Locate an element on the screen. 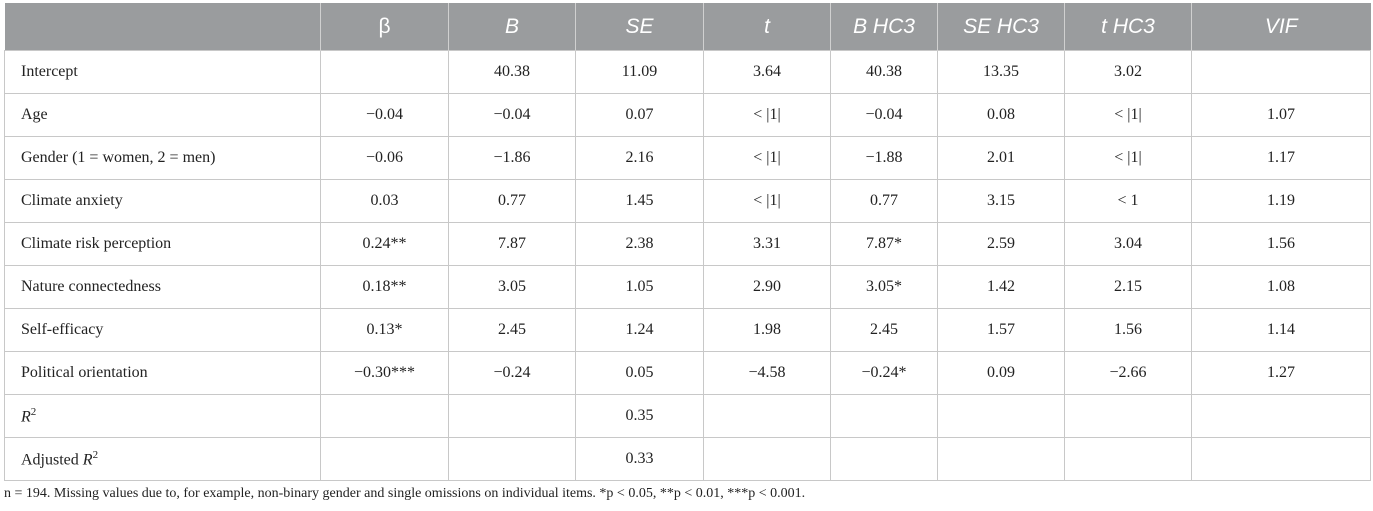 This screenshot has width=1373, height=511. row-label: Nature connectedness is located at coordinates (162, 287).